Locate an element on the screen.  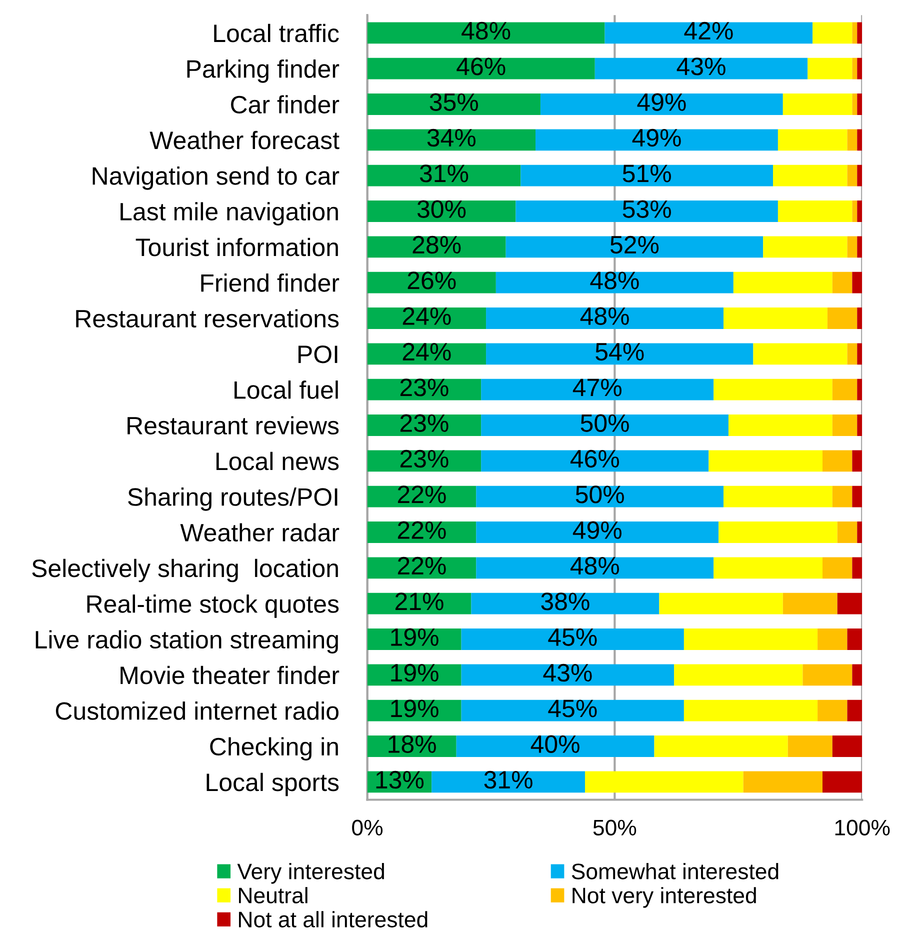
data-label: 53% is located at coordinates (646, 209).